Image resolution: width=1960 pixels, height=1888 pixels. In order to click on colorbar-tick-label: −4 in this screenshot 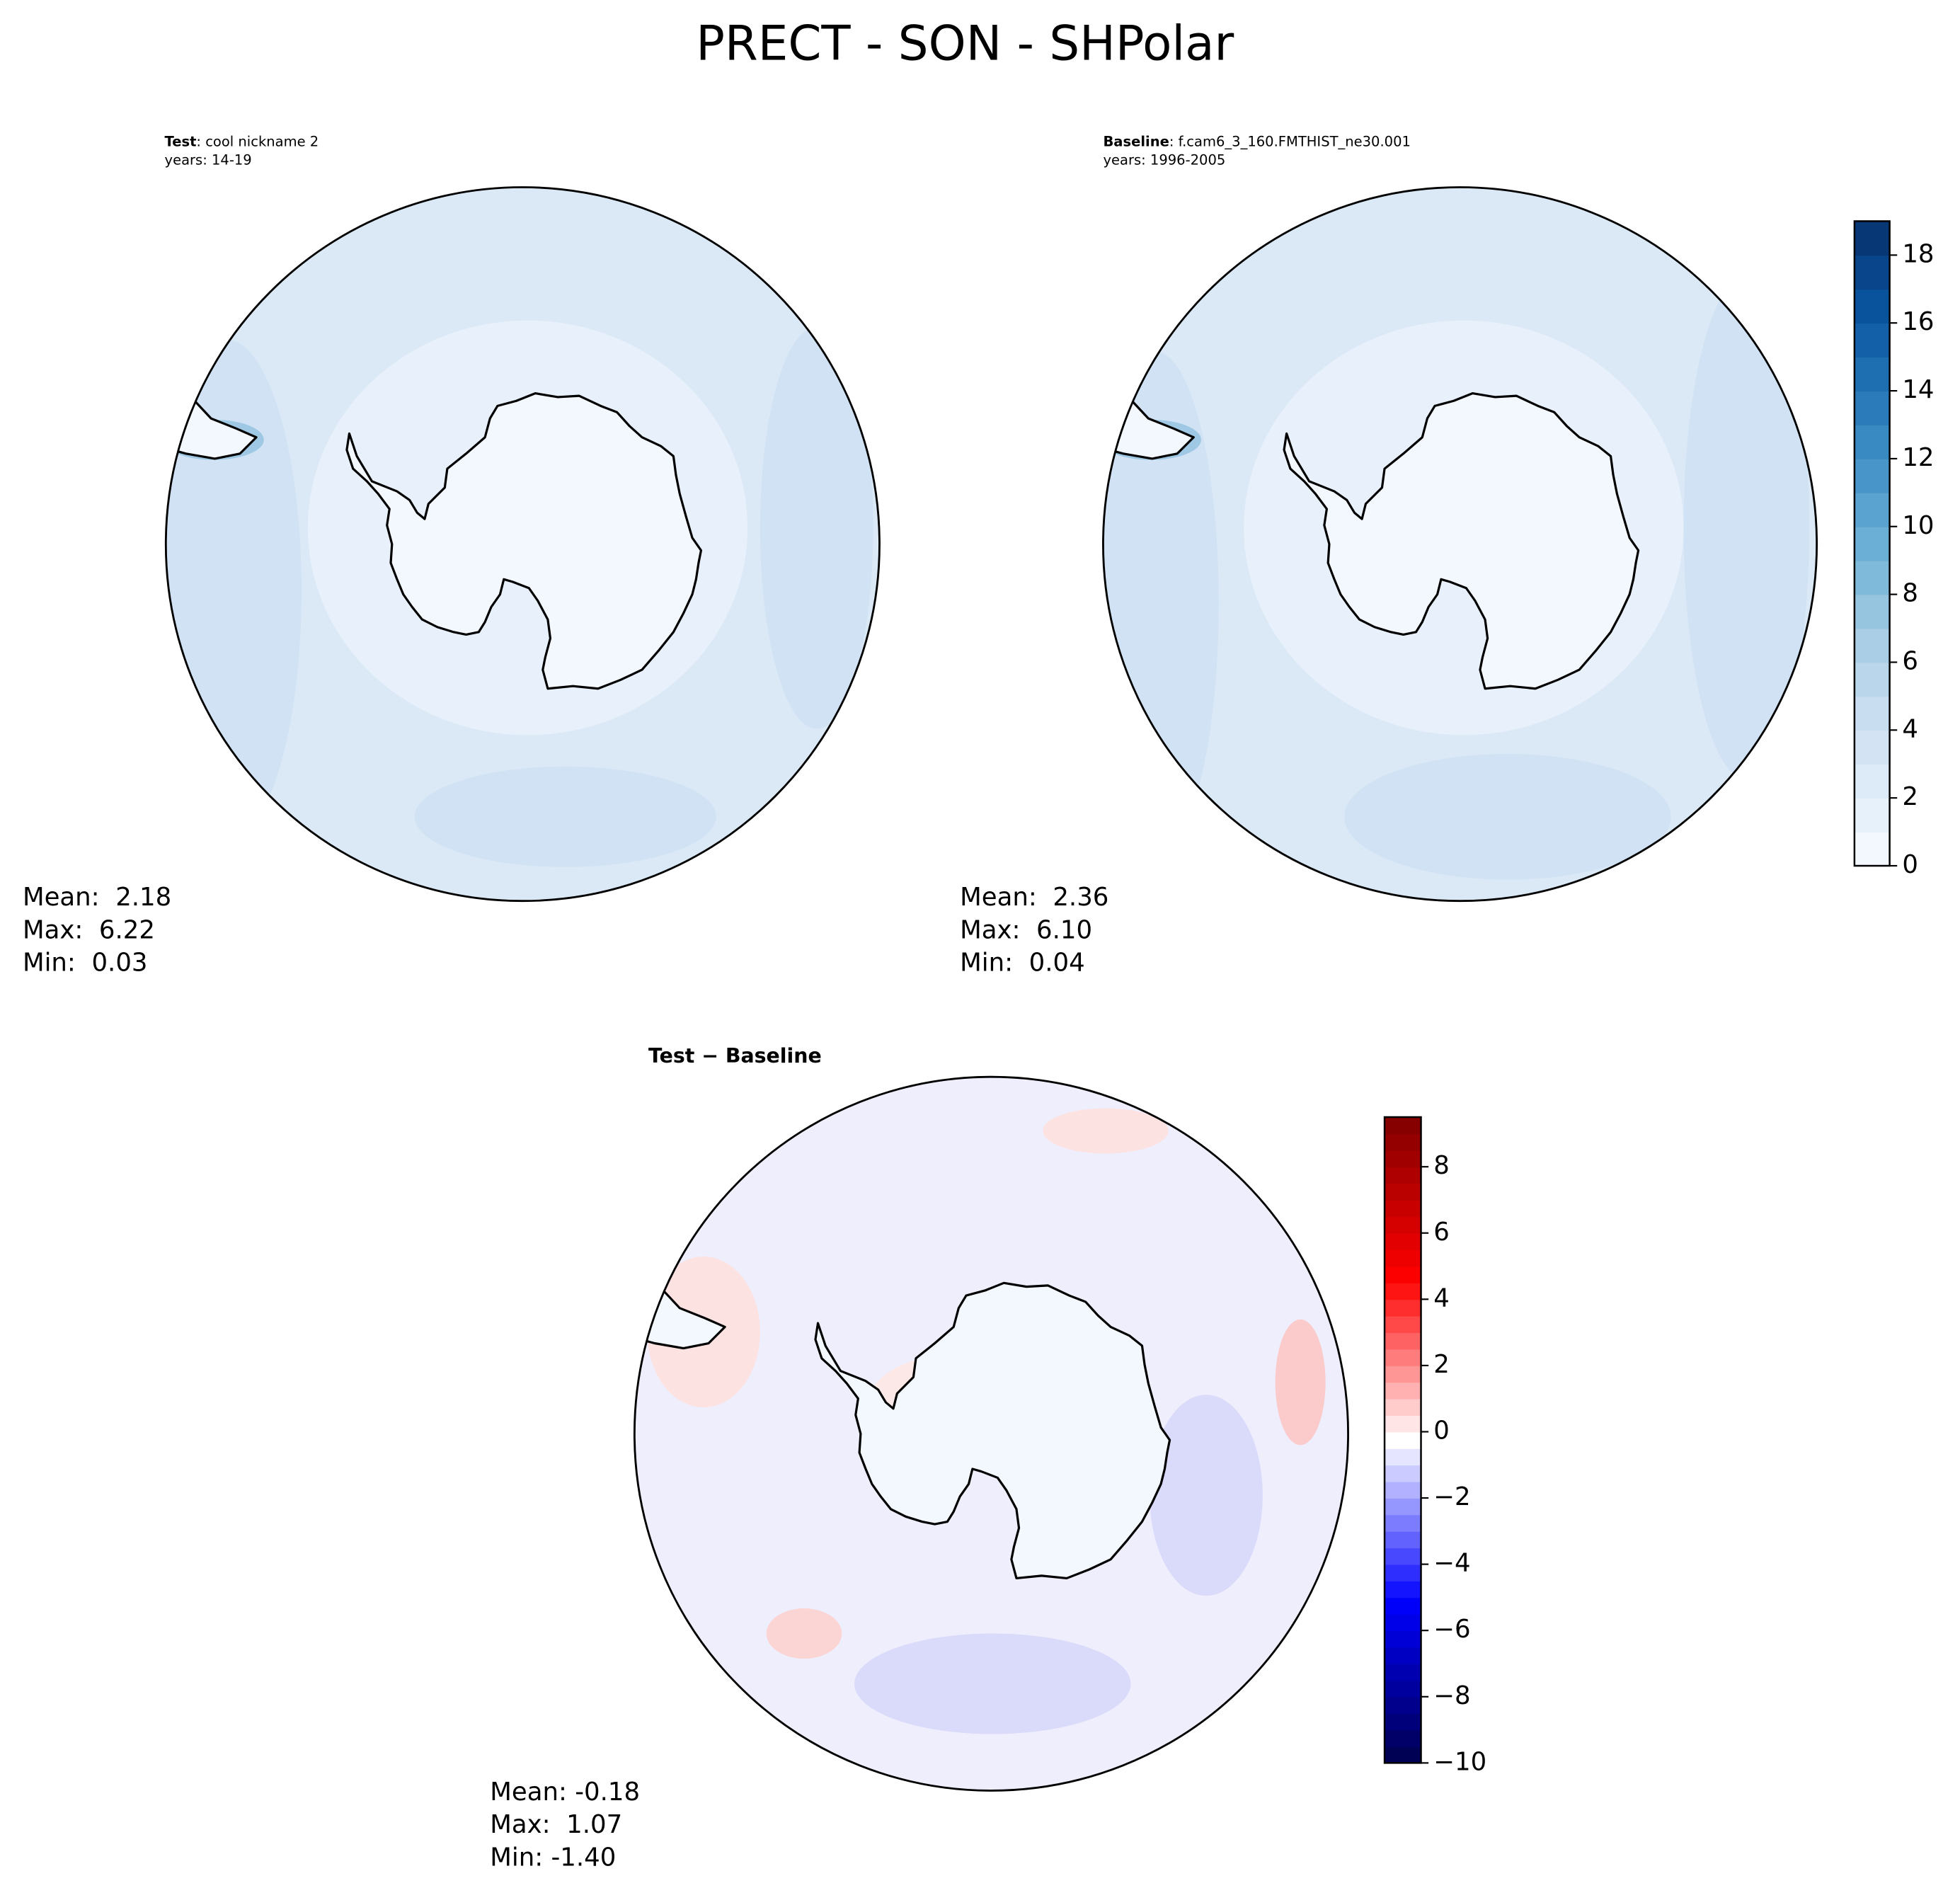, I will do `click(1451, 1563)`.